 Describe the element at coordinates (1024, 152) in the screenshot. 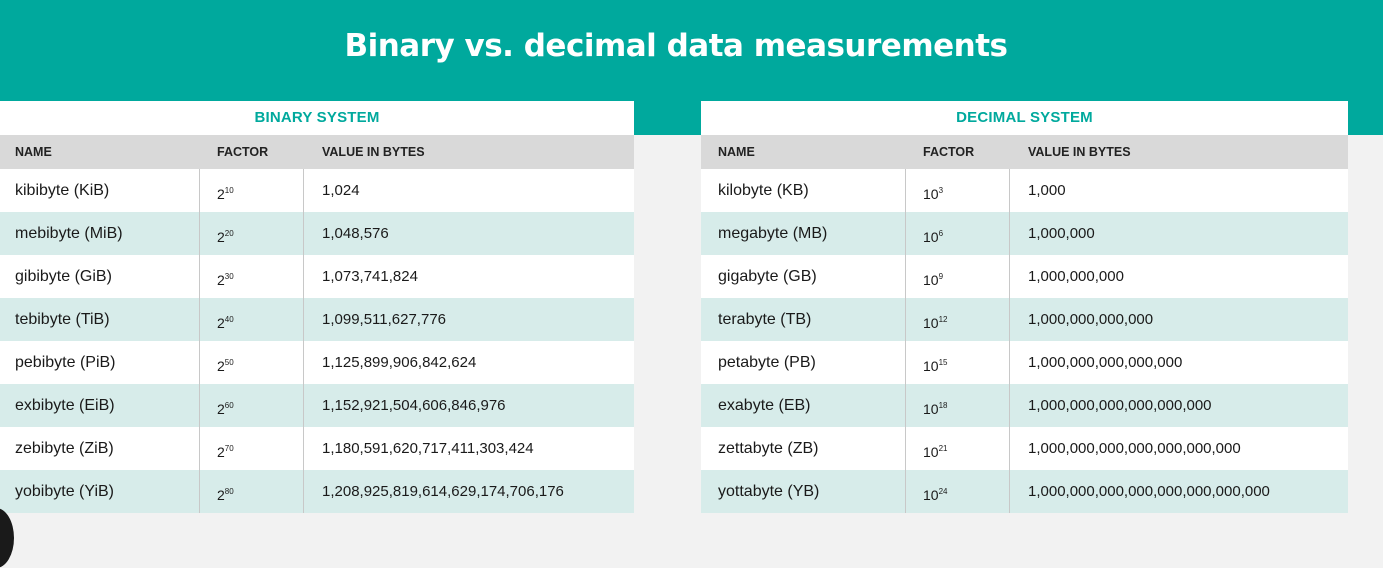

I see `decimal-header-row: NAME FACTOR VALUE IN BYTES` at that location.